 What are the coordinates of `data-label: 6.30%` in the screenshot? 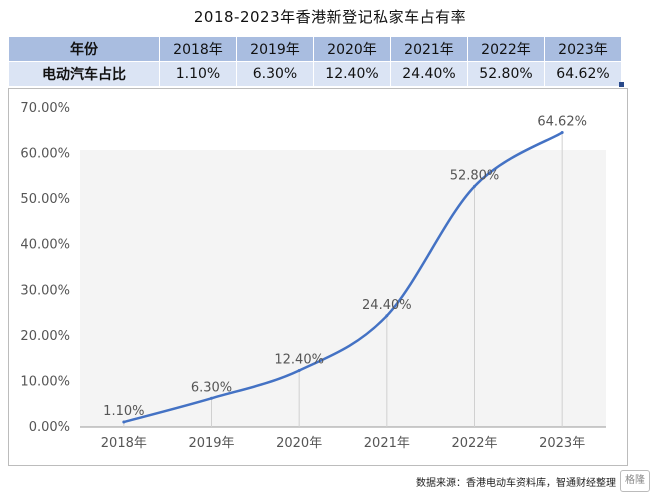 It's located at (211, 387).